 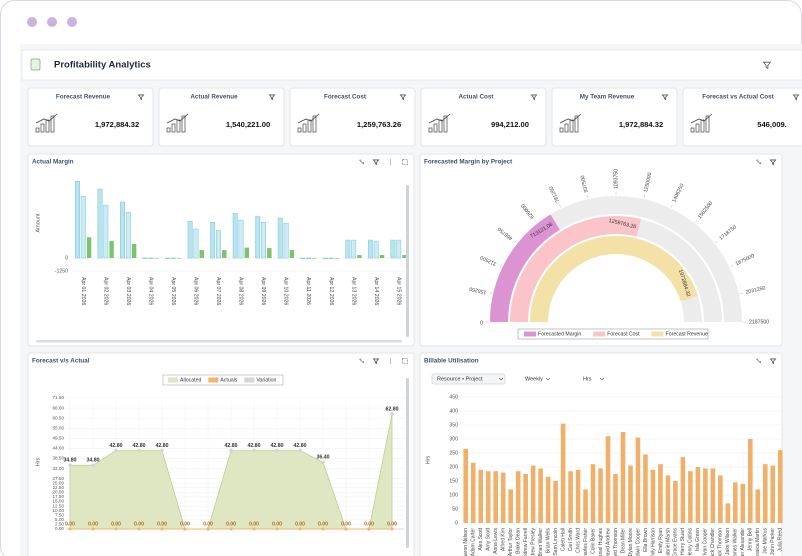 What do you see at coordinates (392, 409) in the screenshot?
I see `value-label: 62.80` at bounding box center [392, 409].